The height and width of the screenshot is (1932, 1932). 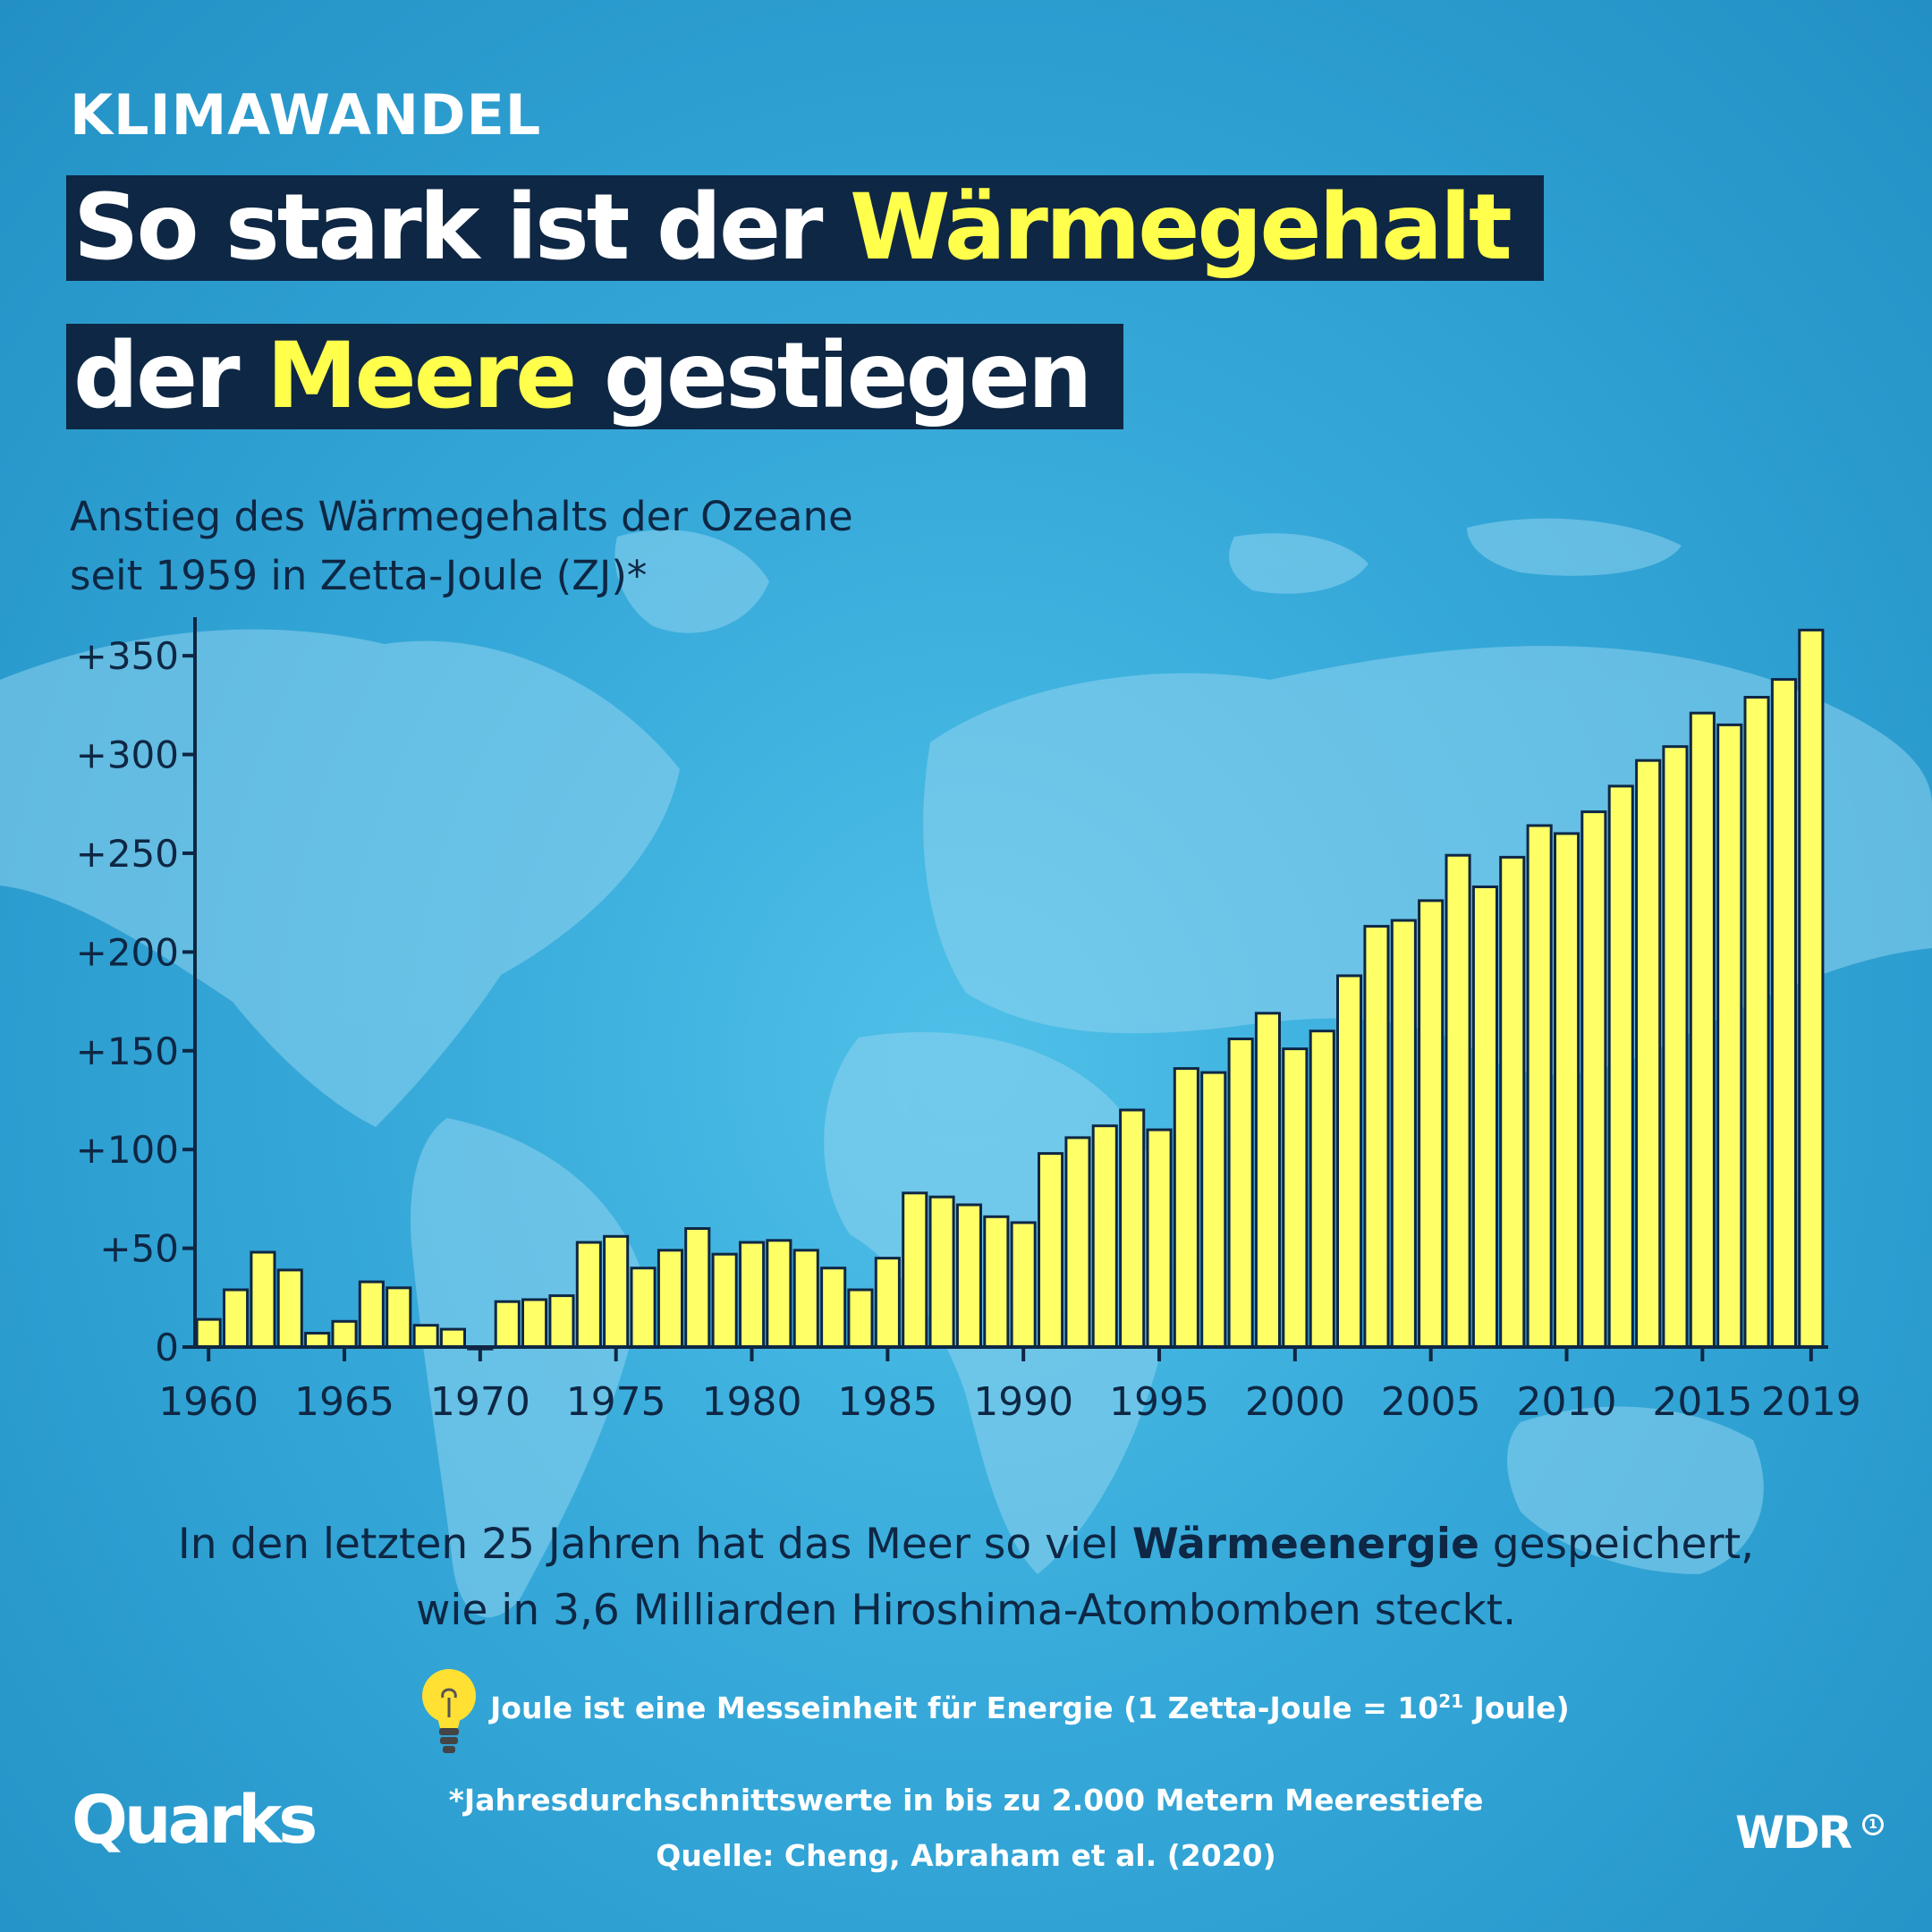 I want to click on wdr-one-mark: 1, so click(x=1873, y=1824).